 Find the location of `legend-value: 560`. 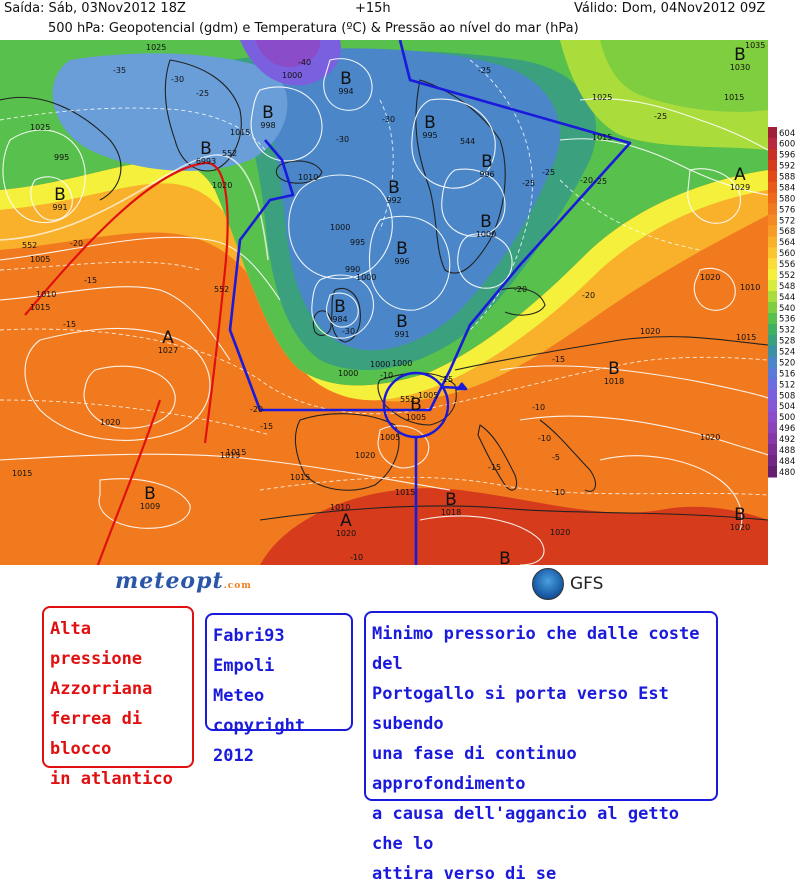

legend-value: 560 is located at coordinates (787, 254).